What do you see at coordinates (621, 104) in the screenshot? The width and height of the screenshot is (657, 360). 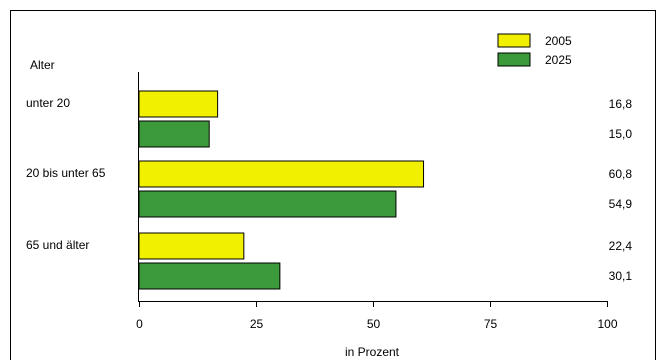 I see `data-label: 16,8` at bounding box center [621, 104].